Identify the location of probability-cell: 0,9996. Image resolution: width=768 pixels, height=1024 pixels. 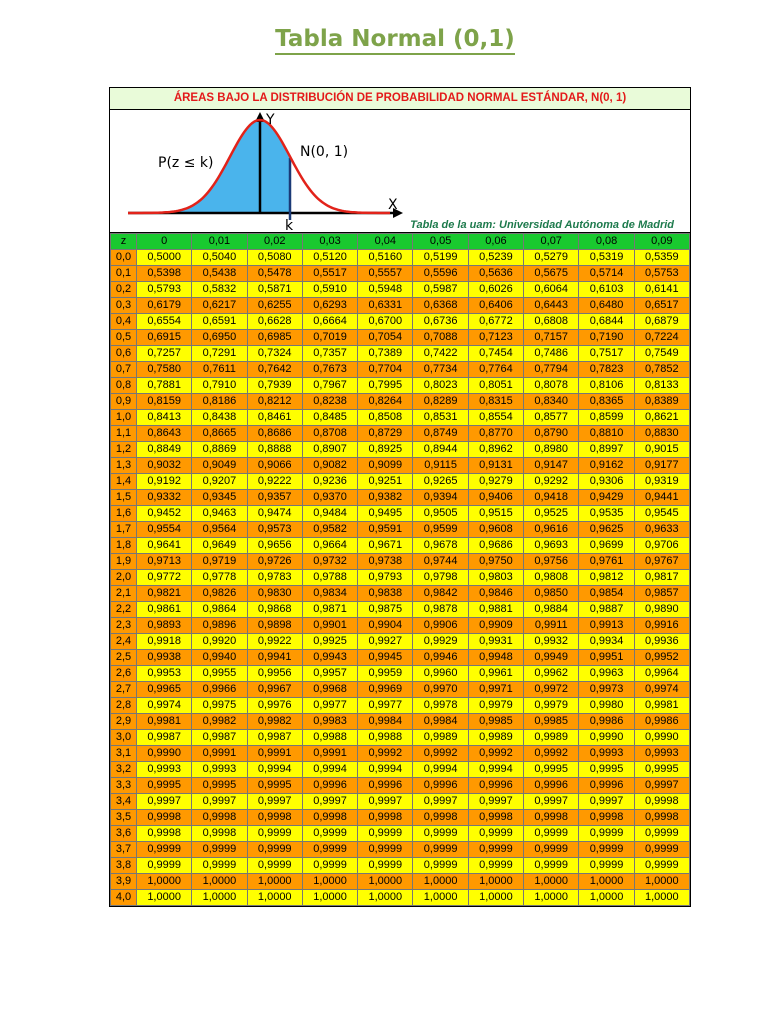
(440, 785).